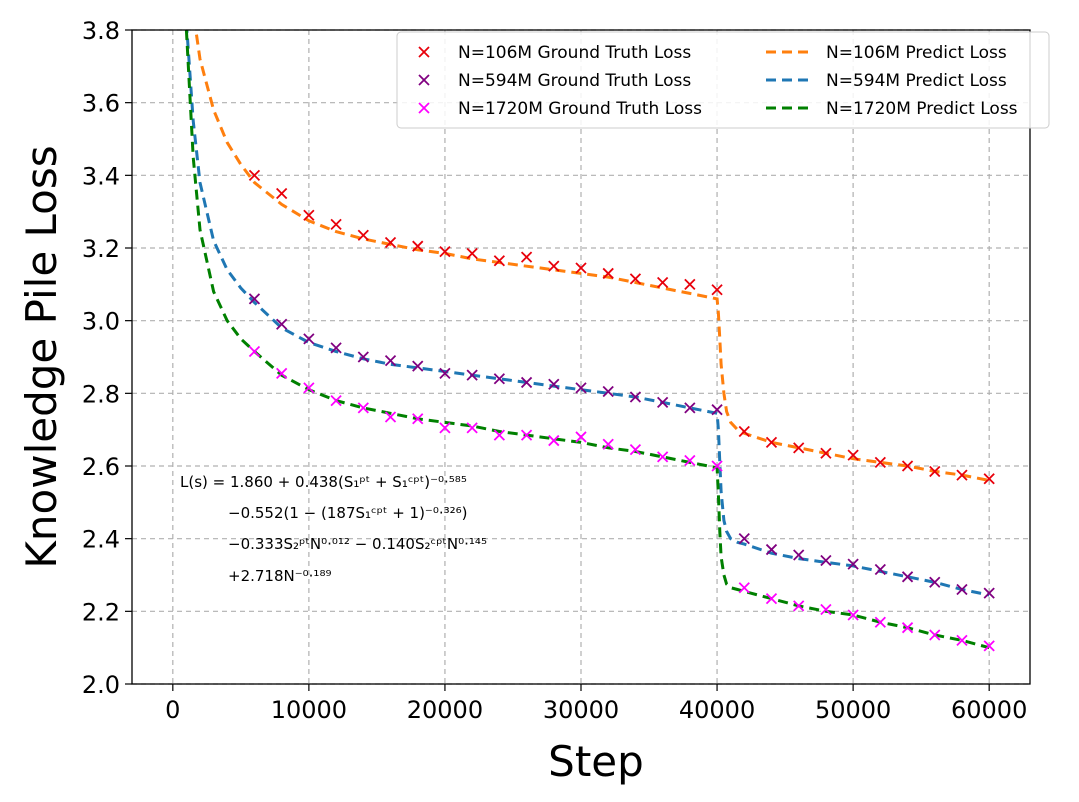 This screenshot has height=802, width=1079. I want to click on y-tick-label: 2.0, so click(101, 685).